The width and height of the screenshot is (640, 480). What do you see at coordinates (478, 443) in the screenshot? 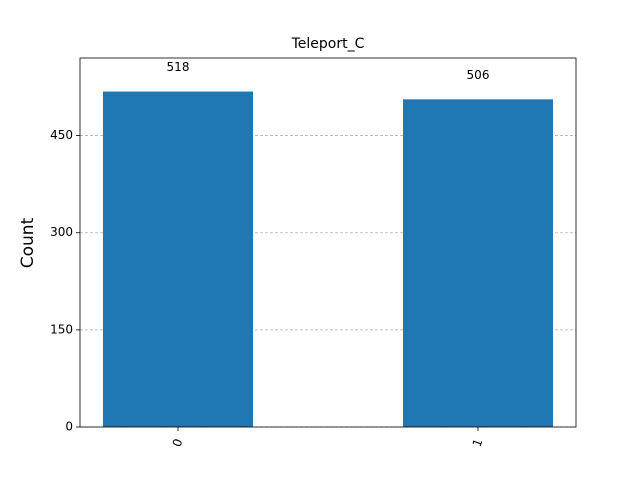
I see `x-tick-label: 1` at bounding box center [478, 443].